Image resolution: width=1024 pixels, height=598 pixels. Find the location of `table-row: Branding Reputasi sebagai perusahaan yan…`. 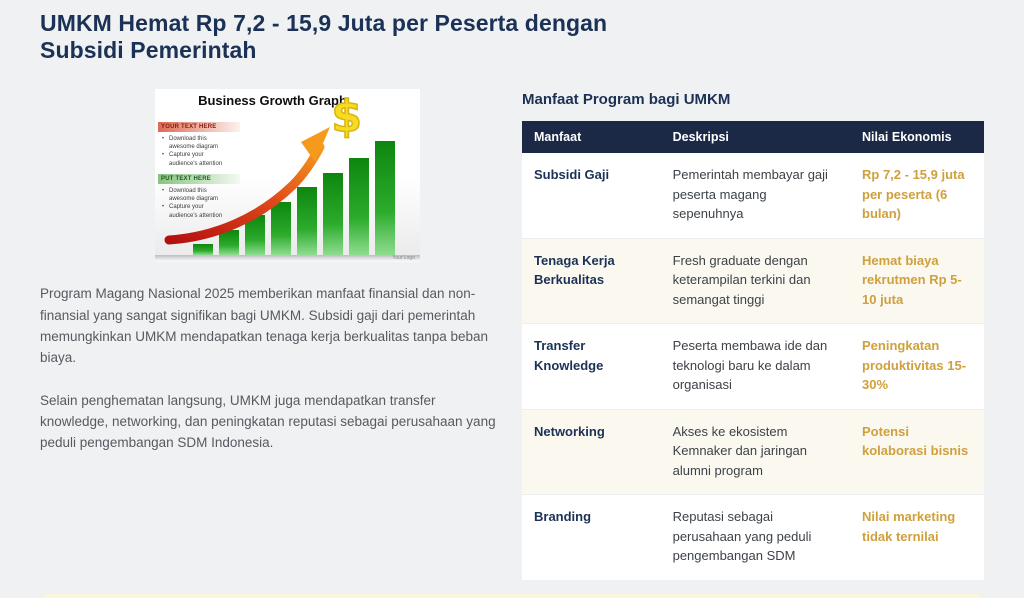

table-row: Branding Reputasi sebagai perusahaan yan… is located at coordinates (753, 537).